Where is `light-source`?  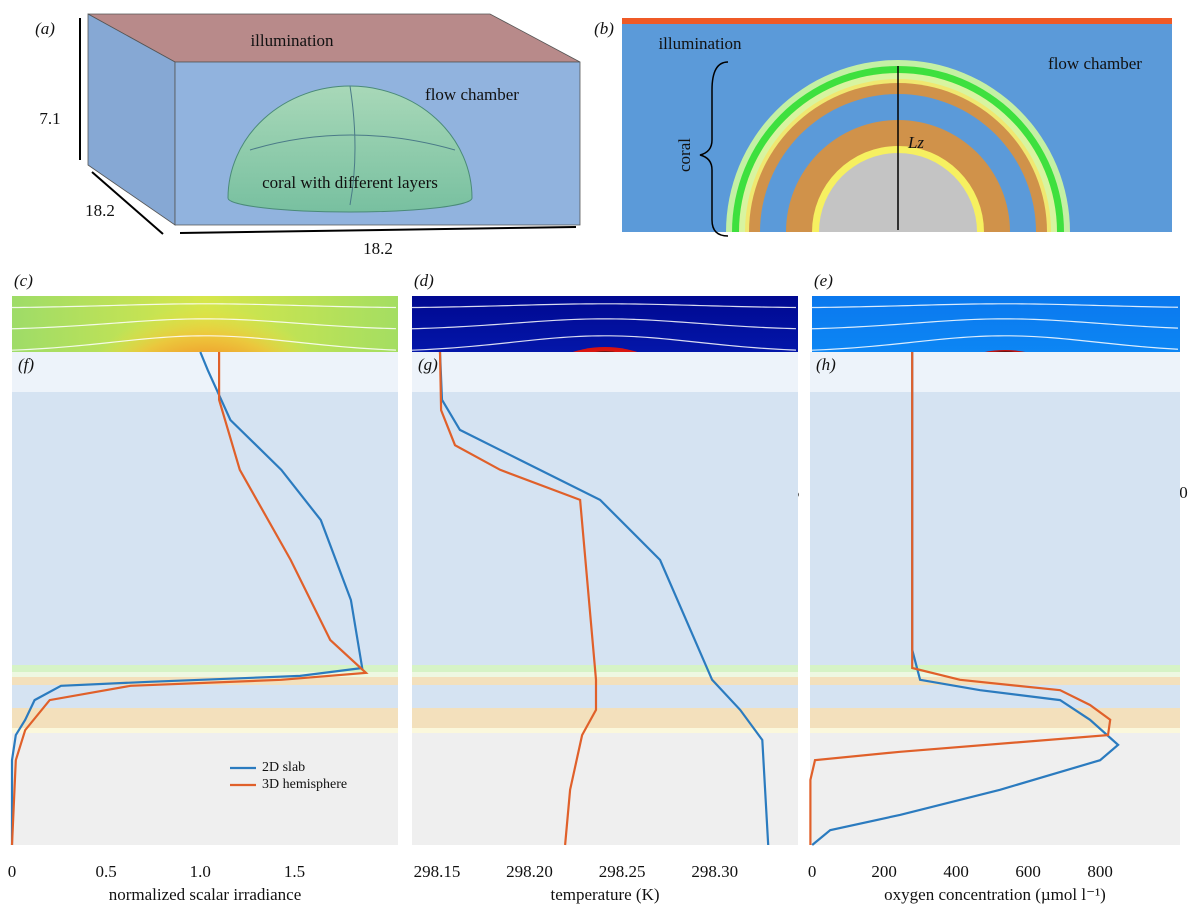
light-source is located at coordinates (897, 21).